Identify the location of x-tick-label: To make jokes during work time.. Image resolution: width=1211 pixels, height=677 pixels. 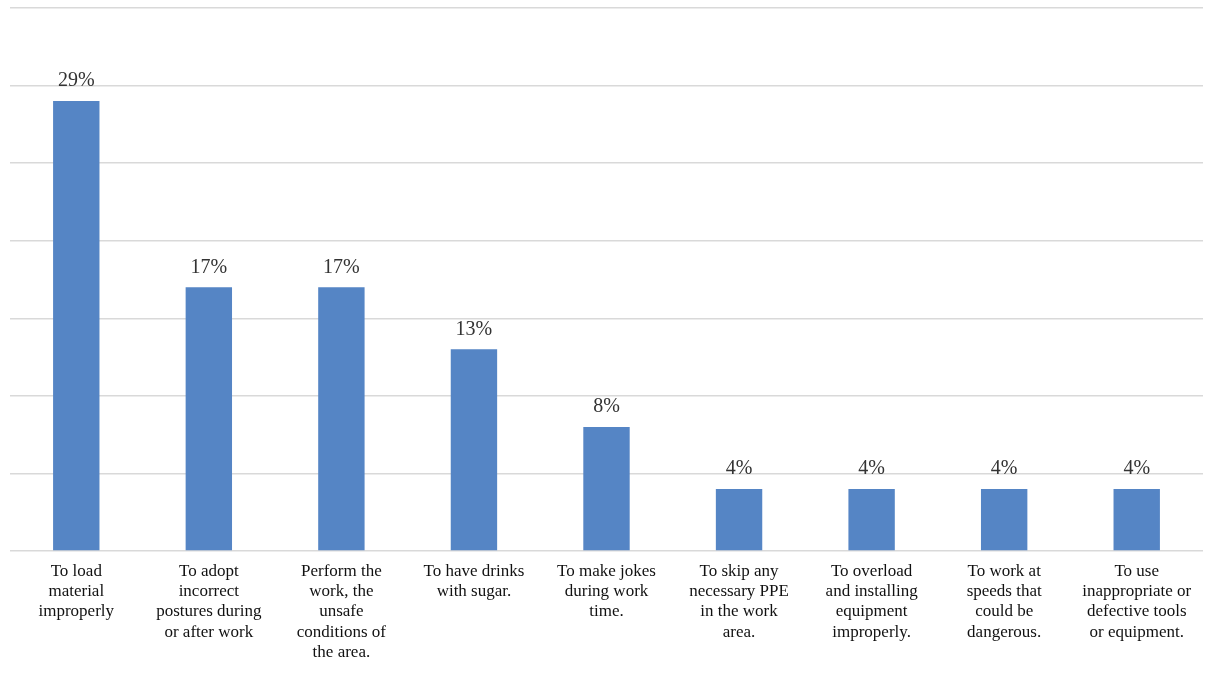
(606, 590).